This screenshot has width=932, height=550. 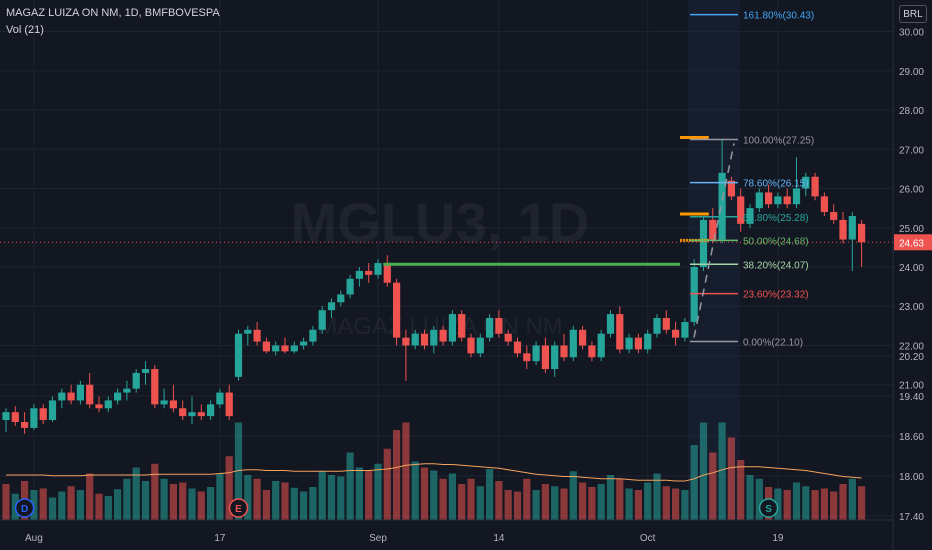 What do you see at coordinates (778, 16) in the screenshot?
I see `fib-label: 161.80%(30.43)` at bounding box center [778, 16].